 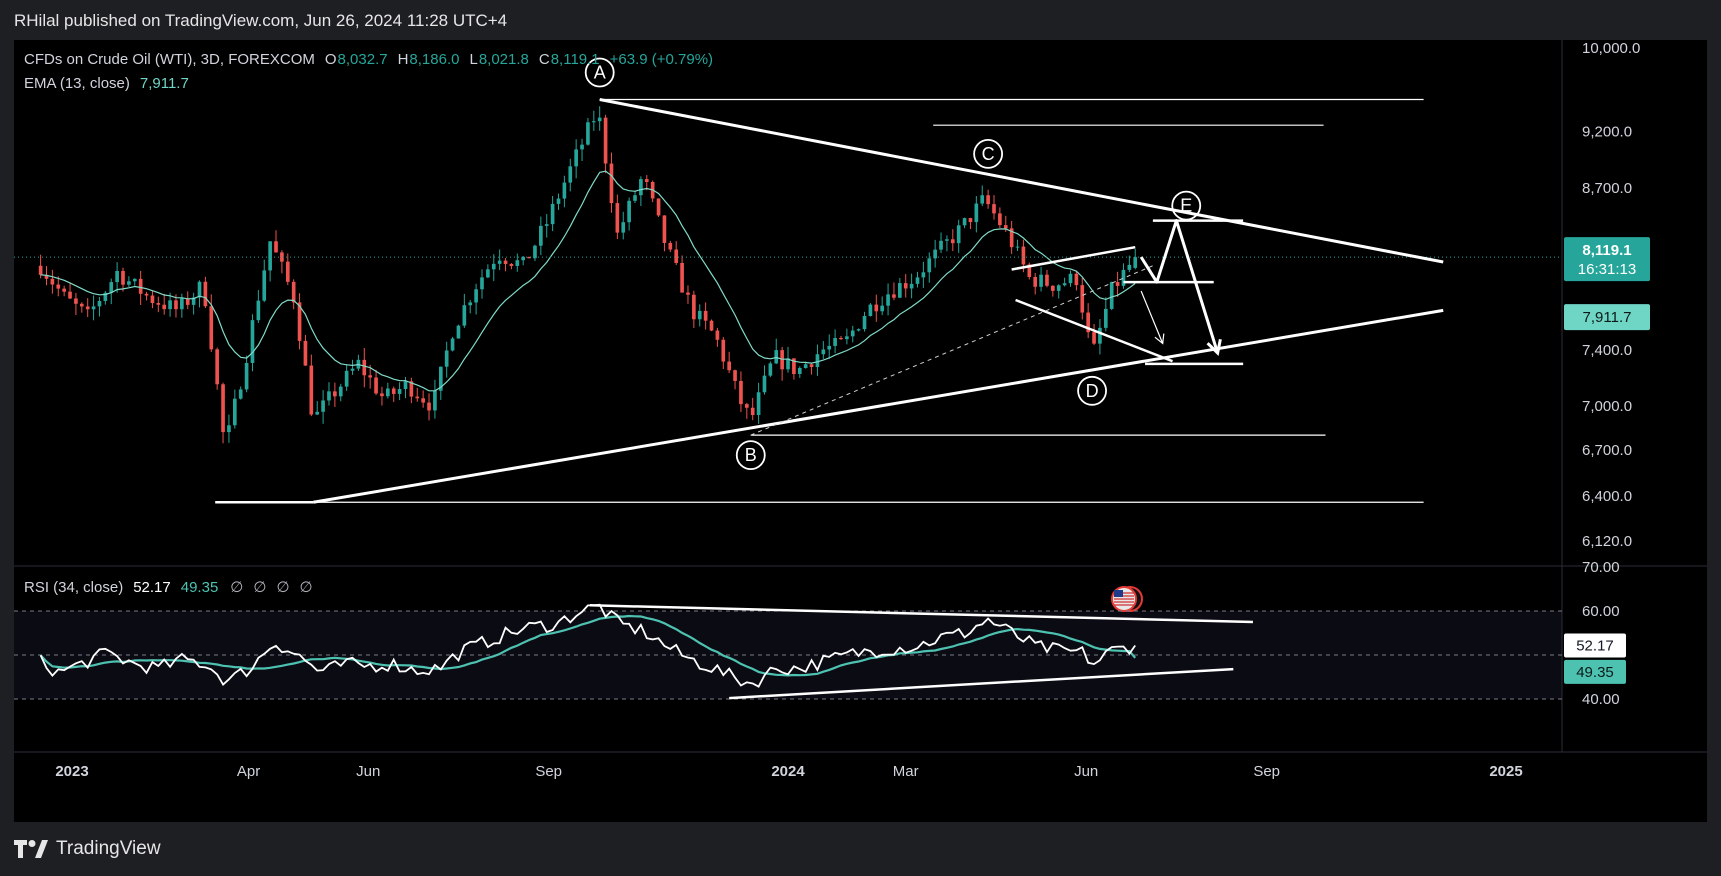 What do you see at coordinates (1214, 347) in the screenshot?
I see `projection-arrowhead` at bounding box center [1214, 347].